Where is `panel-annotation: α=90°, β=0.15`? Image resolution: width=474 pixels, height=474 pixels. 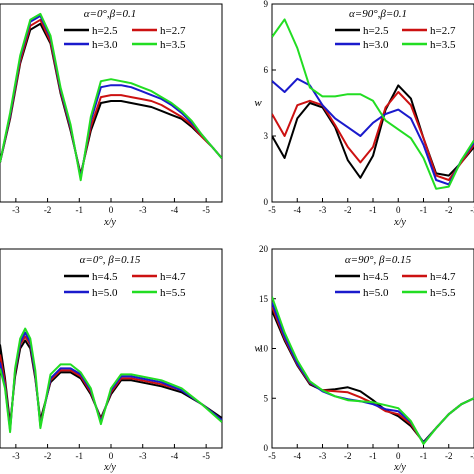
panel-annotation: α=90°, β=0.15 is located at coordinates (378, 260).